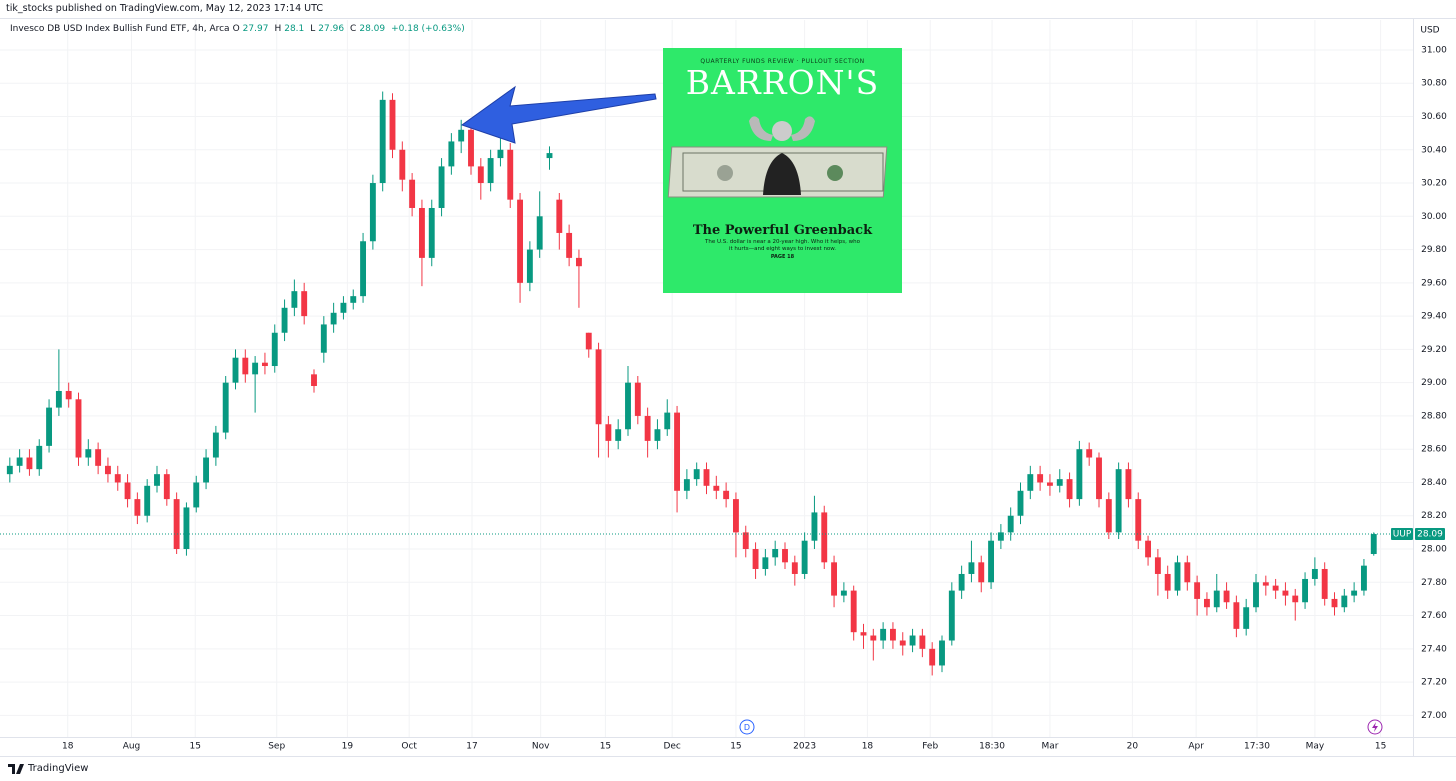 This screenshot has width=1456, height=781. Describe the element at coordinates (930, 747) in the screenshot. I see `x-tick-label: Feb` at that location.